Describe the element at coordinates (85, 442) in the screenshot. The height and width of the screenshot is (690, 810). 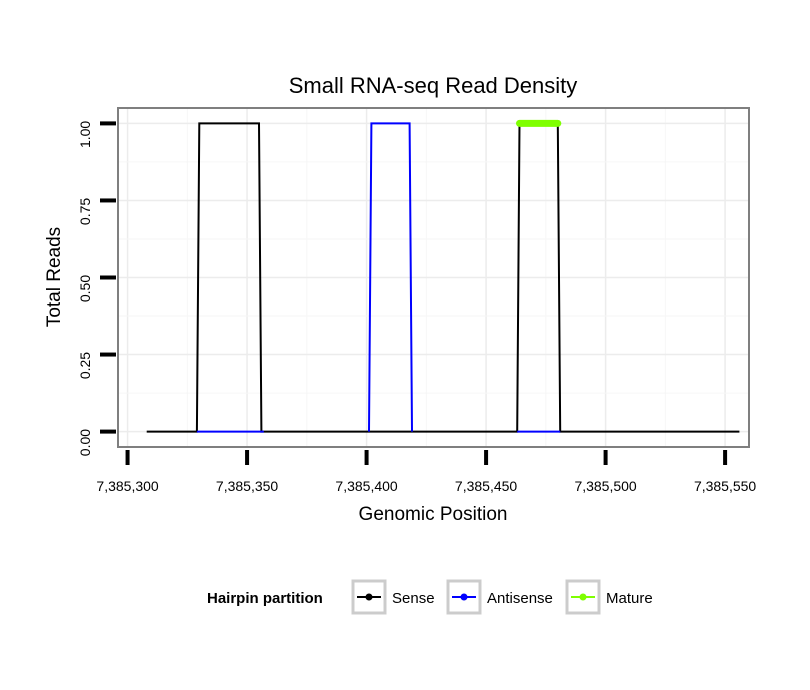
I see `y-tick-label: 0.00` at that location.